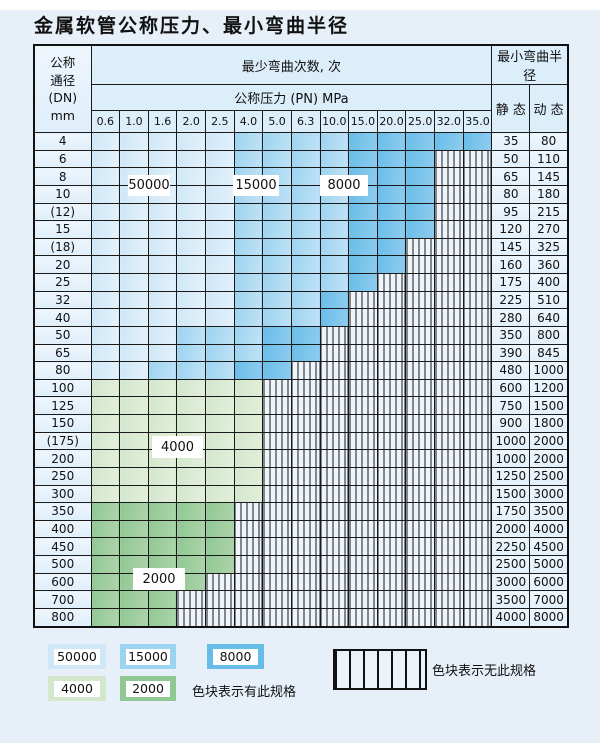 The width and height of the screenshot is (600, 743). I want to click on legend-unavailable-text: 色块表示无此规格, so click(484, 671).